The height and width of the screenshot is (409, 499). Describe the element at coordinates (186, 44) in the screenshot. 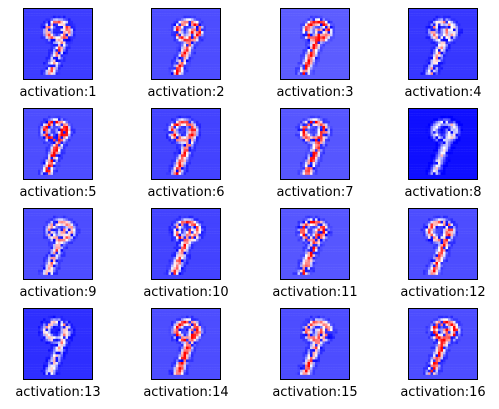

I see `axes-frame` at that location.